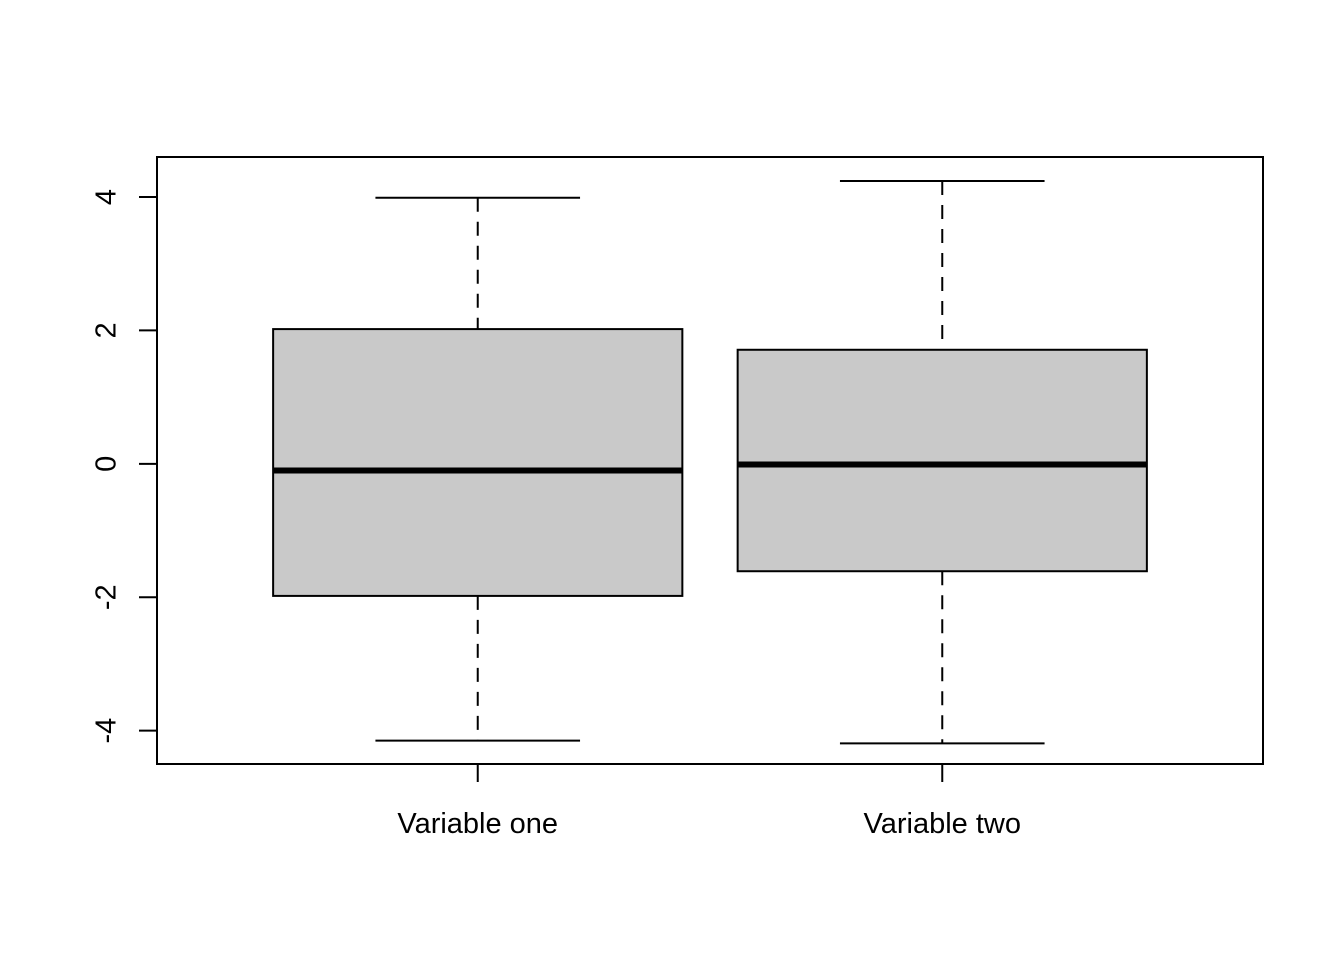 This screenshot has height=960, width=1344. I want to click on y-tick-label: 4, so click(107, 197).